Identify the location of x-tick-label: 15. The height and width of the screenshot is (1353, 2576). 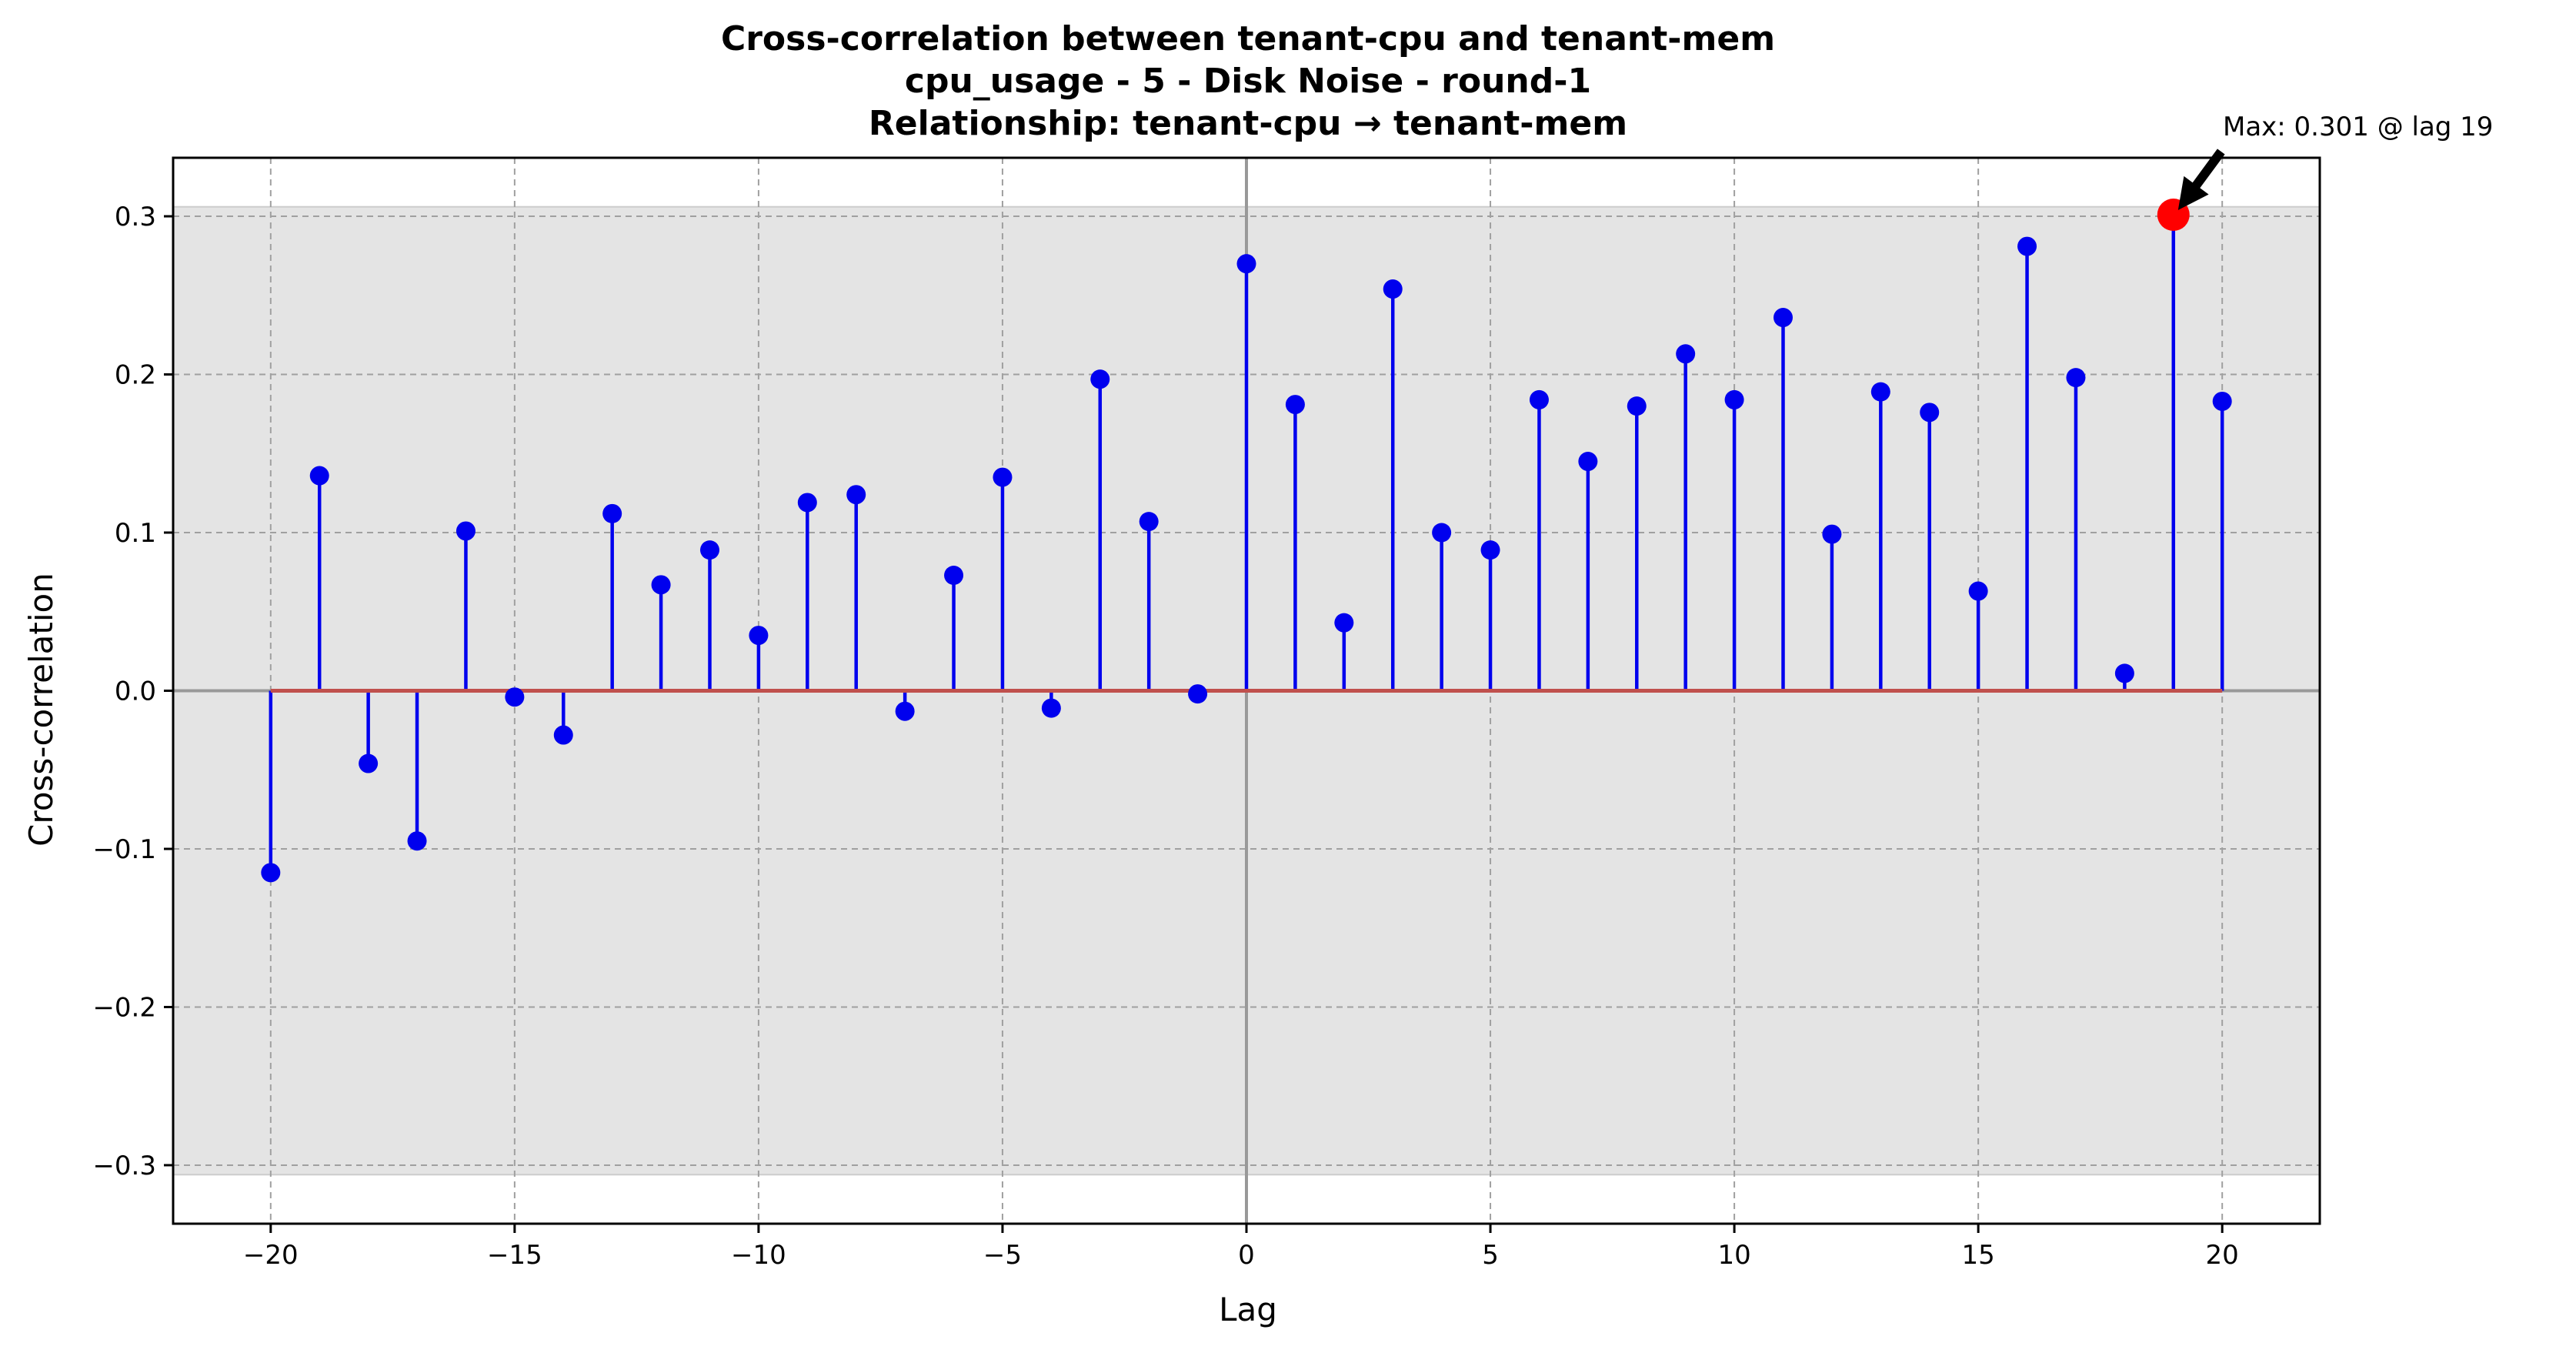
(1979, 1255).